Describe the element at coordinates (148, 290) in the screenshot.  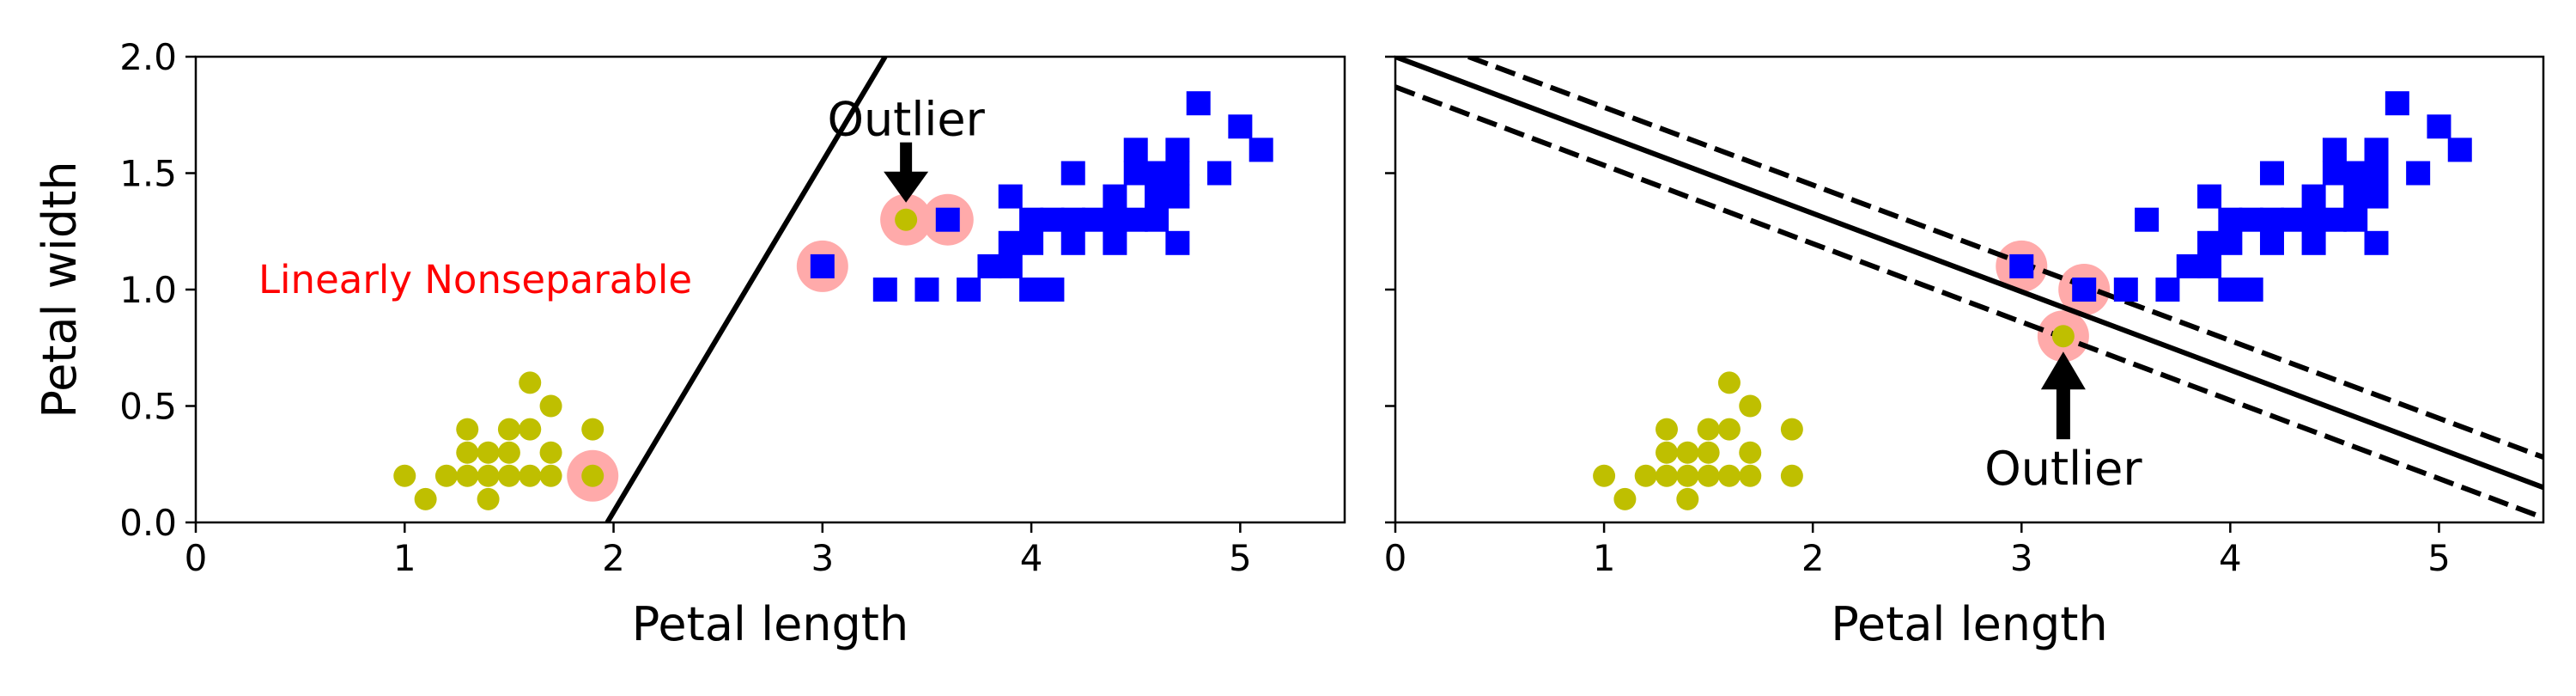
I see `y-tick-label: 1.0` at that location.